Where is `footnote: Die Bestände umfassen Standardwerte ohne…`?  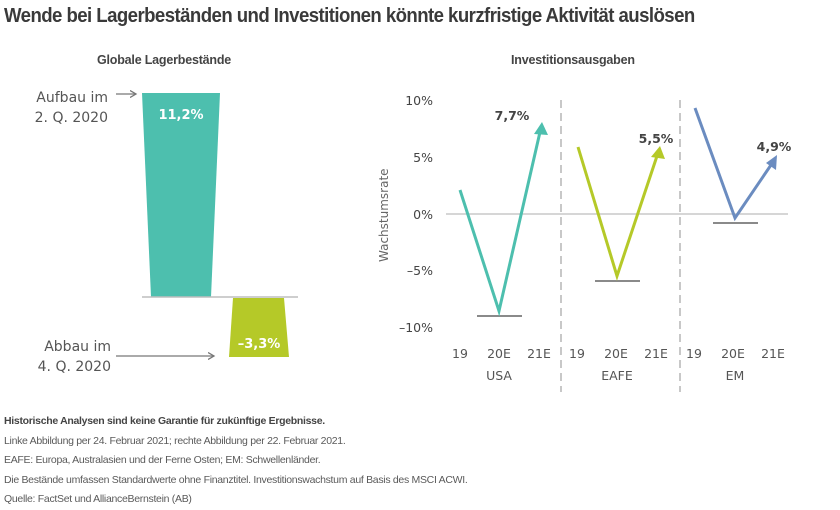 footnote: Die Bestände umfassen Standardwerte ohne… is located at coordinates (236, 479).